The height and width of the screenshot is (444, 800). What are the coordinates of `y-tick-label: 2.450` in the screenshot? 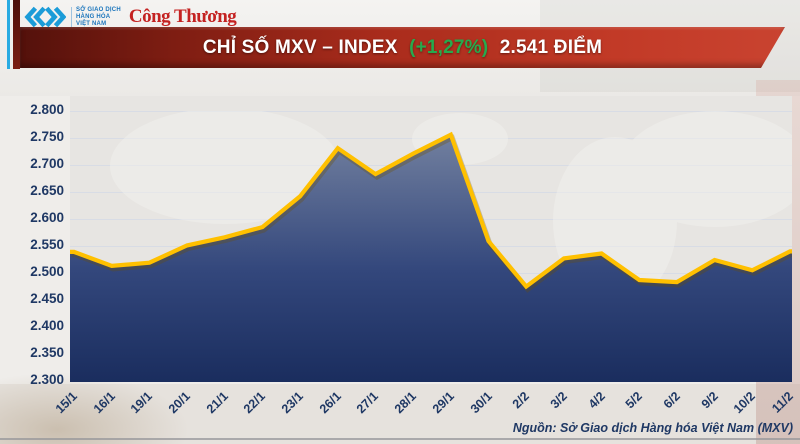 It's located at (47, 298).